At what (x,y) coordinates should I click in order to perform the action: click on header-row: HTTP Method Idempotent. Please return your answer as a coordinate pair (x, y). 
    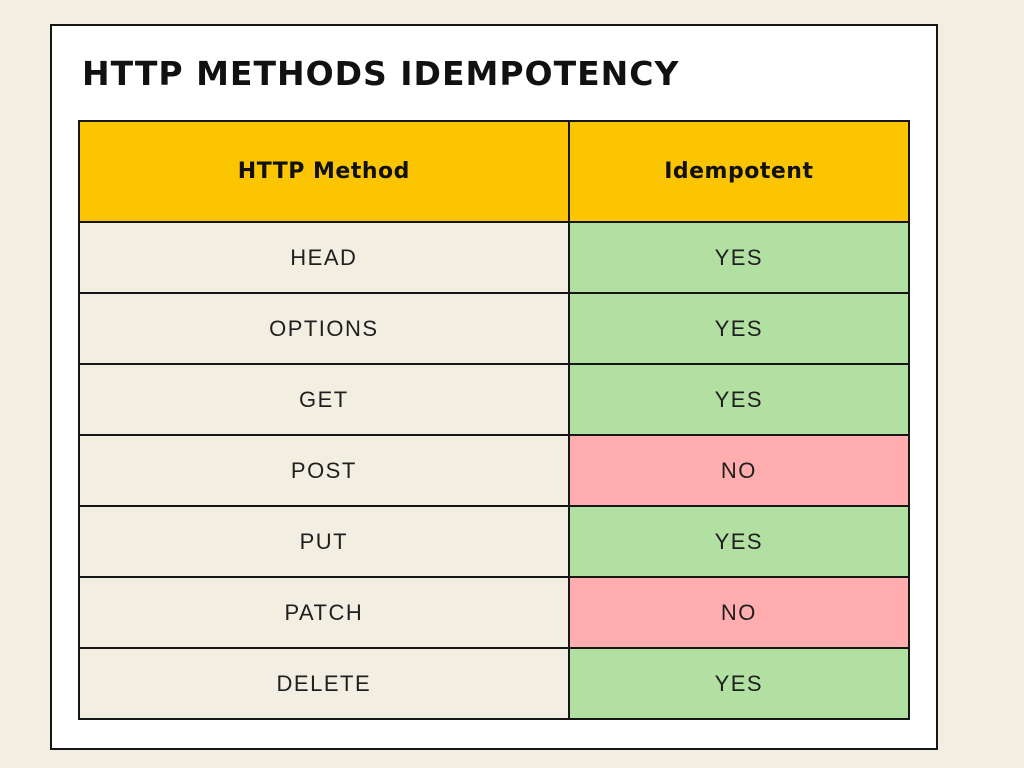
    Looking at the image, I should click on (494, 171).